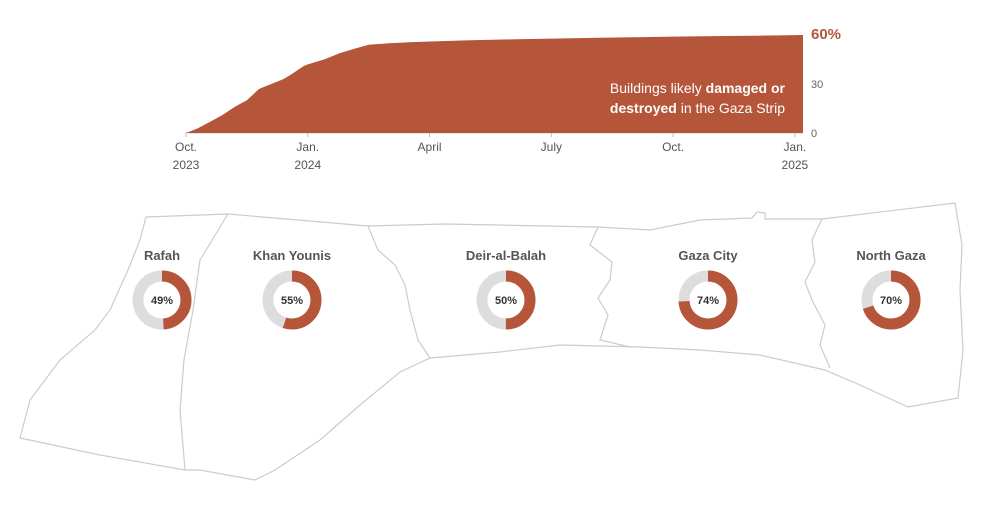 The image size is (1000, 512). Describe the element at coordinates (658, 88) in the screenshot. I see `annotation-line1-normal: Buildings likely` at that location.